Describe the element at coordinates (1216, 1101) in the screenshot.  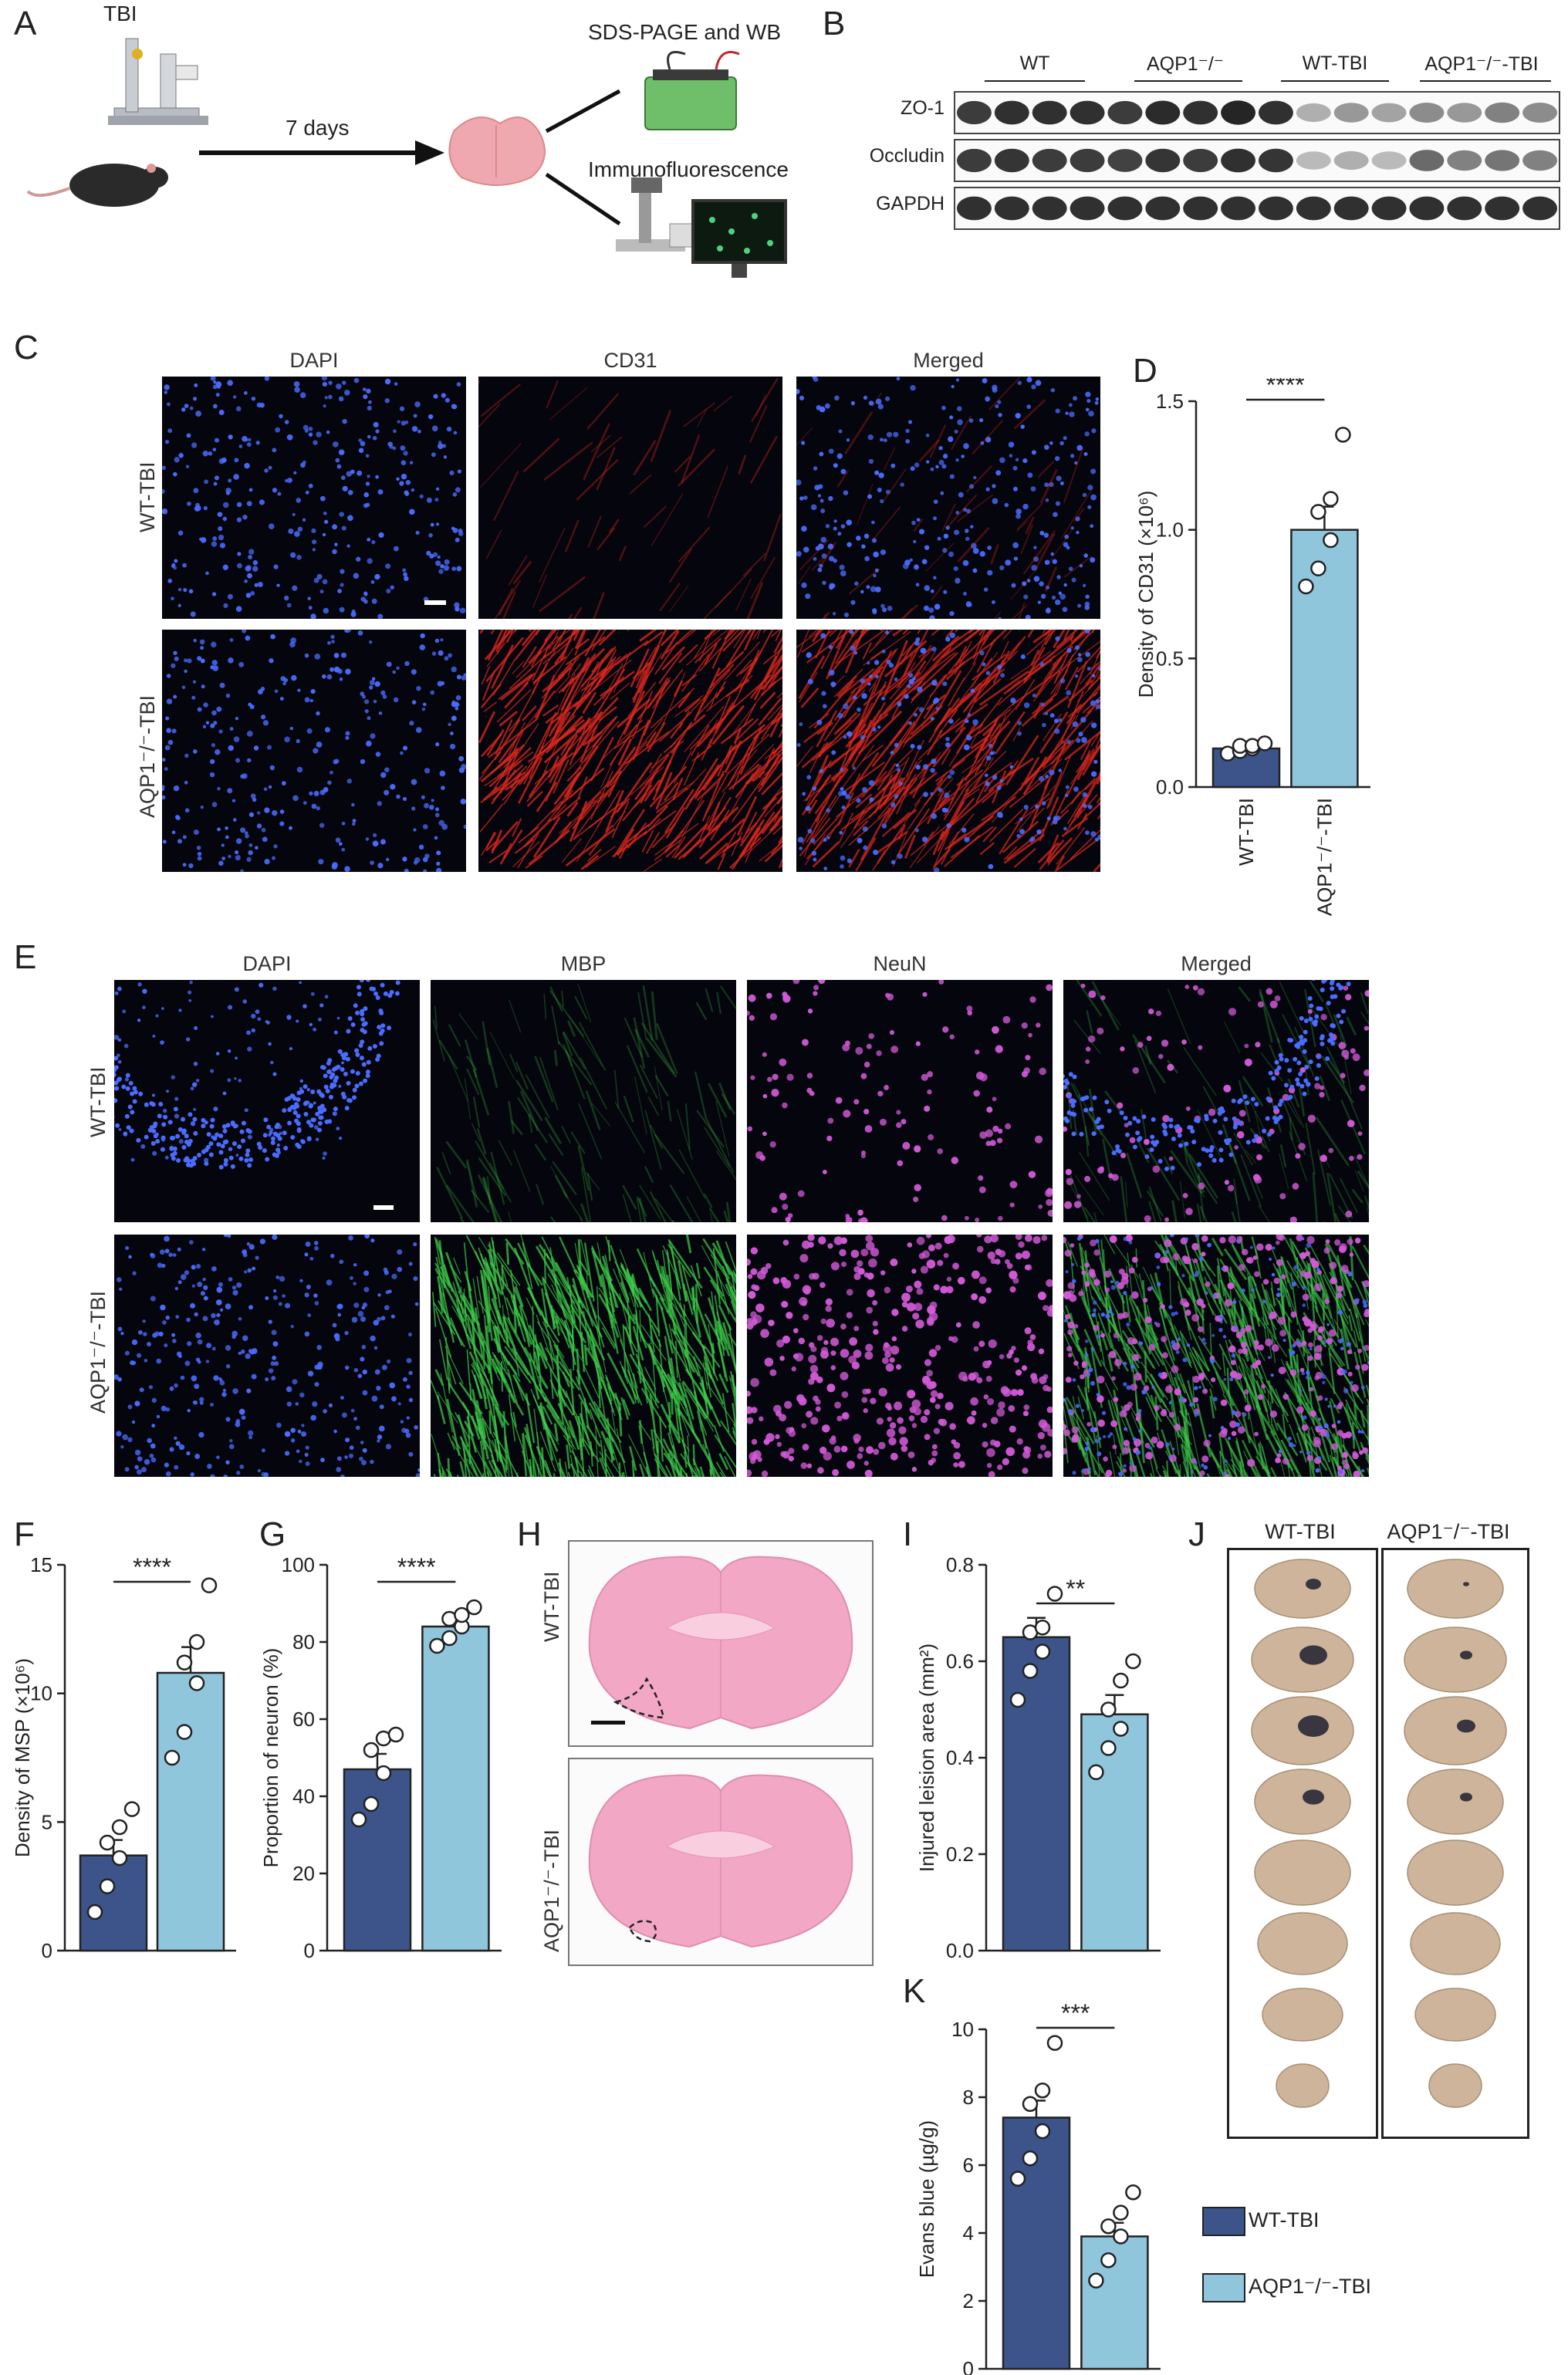
I see `e-wt-merged-image` at that location.